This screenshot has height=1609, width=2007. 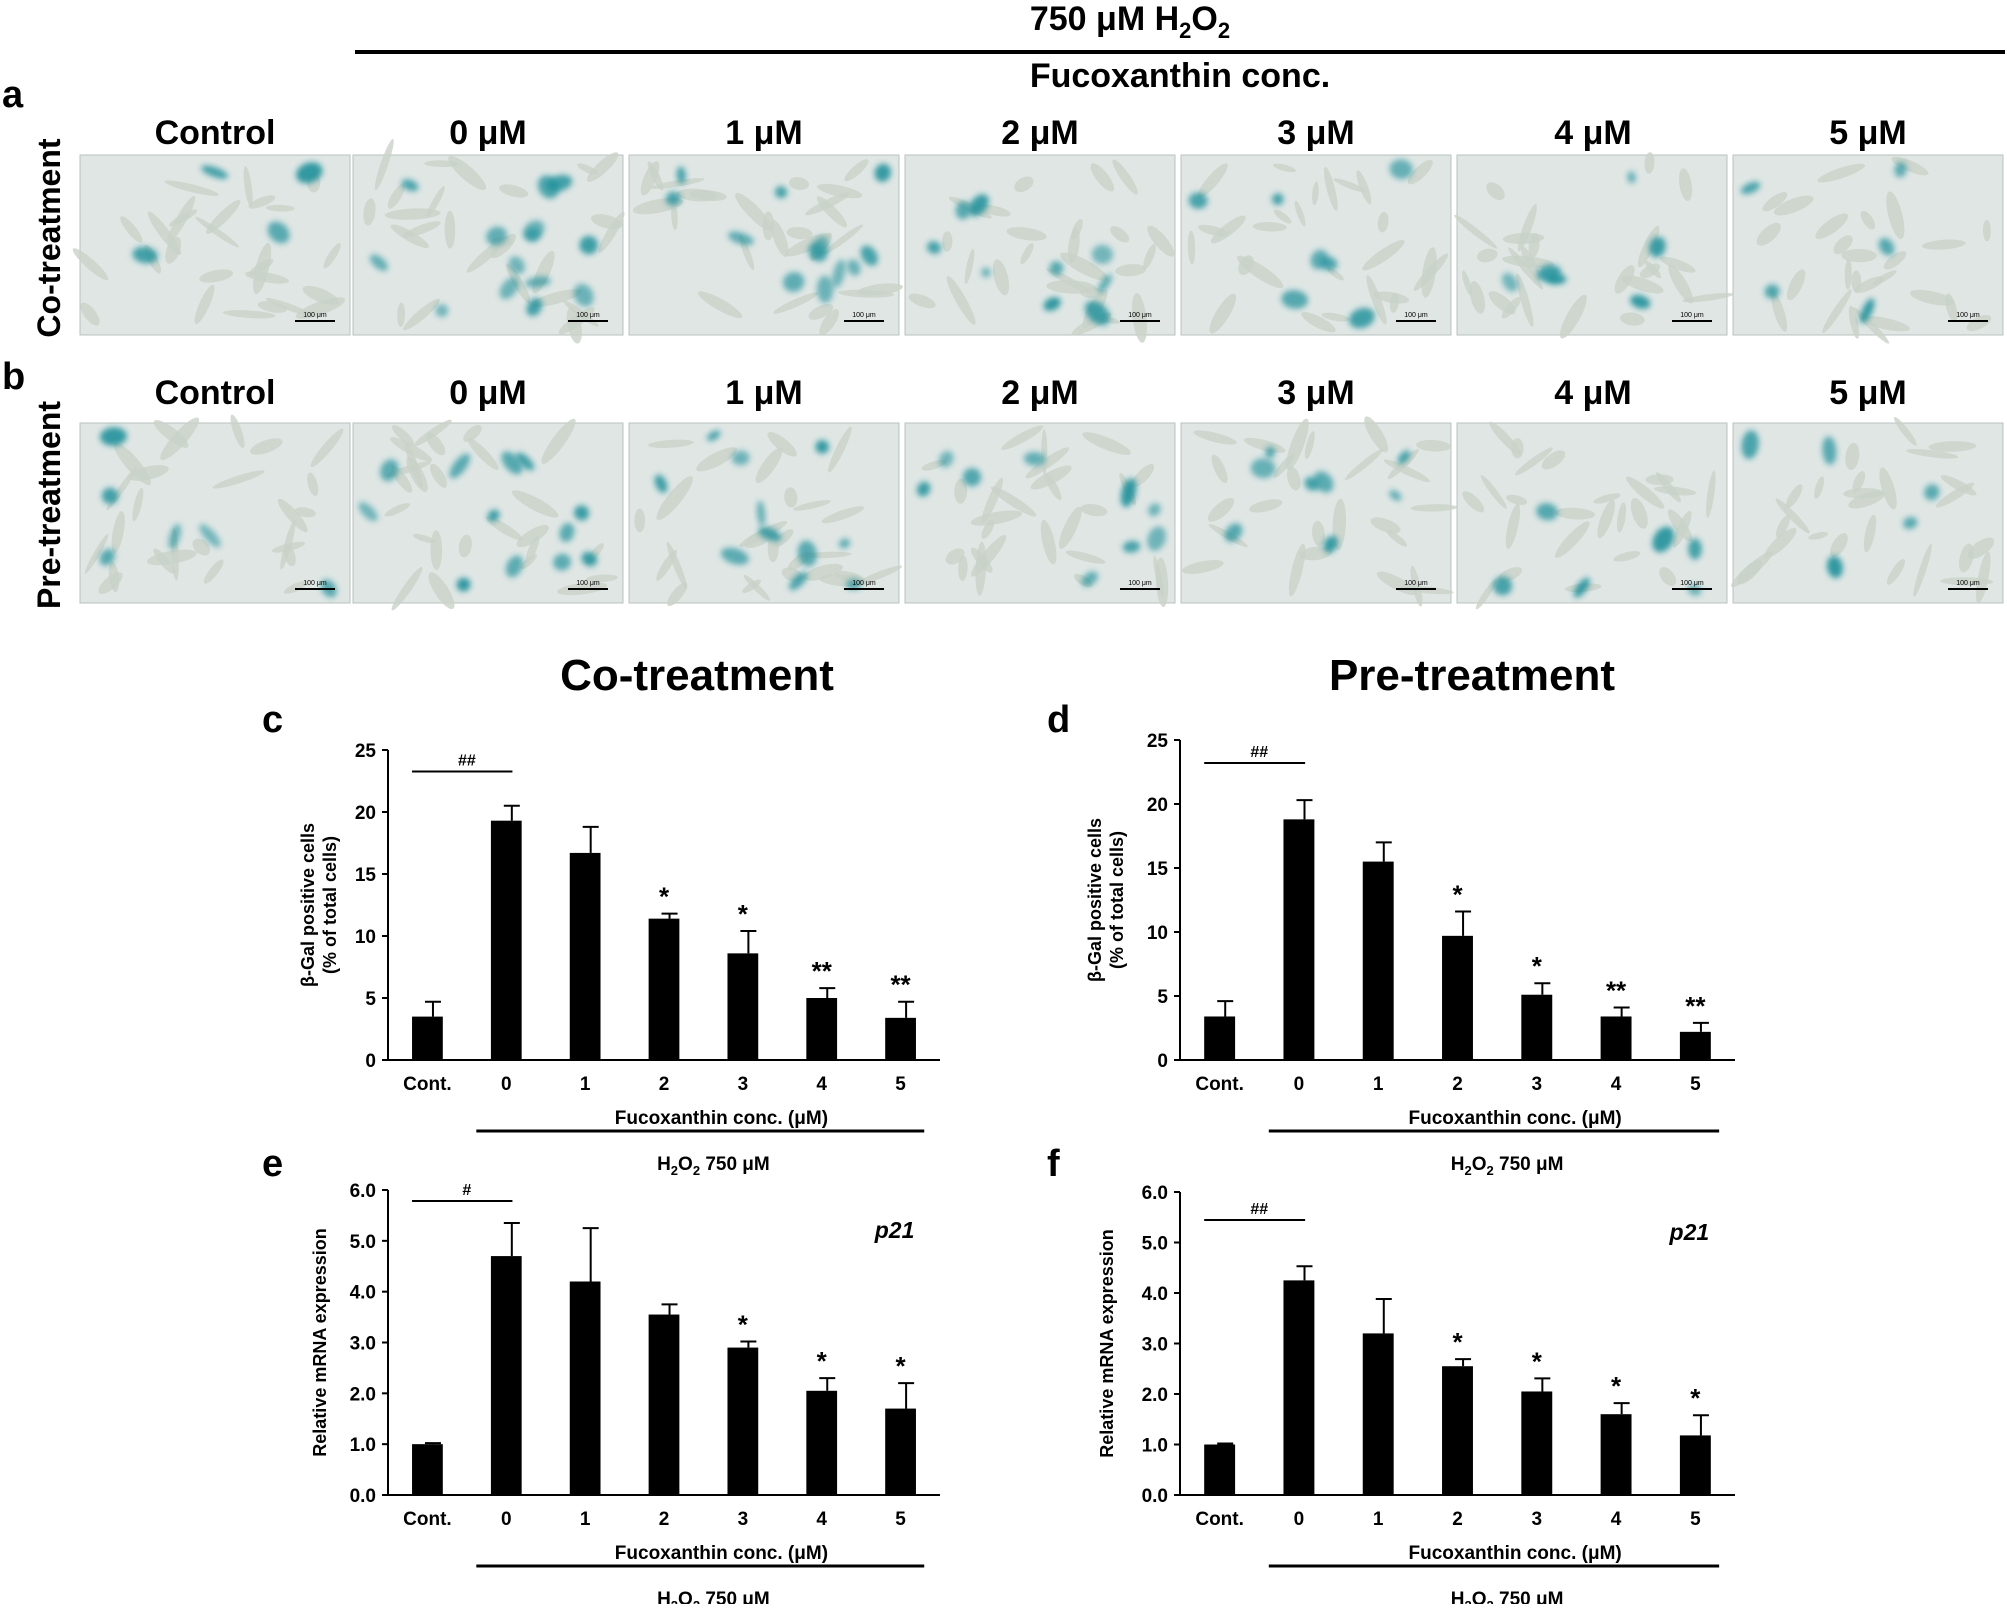 What do you see at coordinates (1180, 76) in the screenshot?
I see `fucoxanthin-title: Fucoxanthin conc.` at bounding box center [1180, 76].